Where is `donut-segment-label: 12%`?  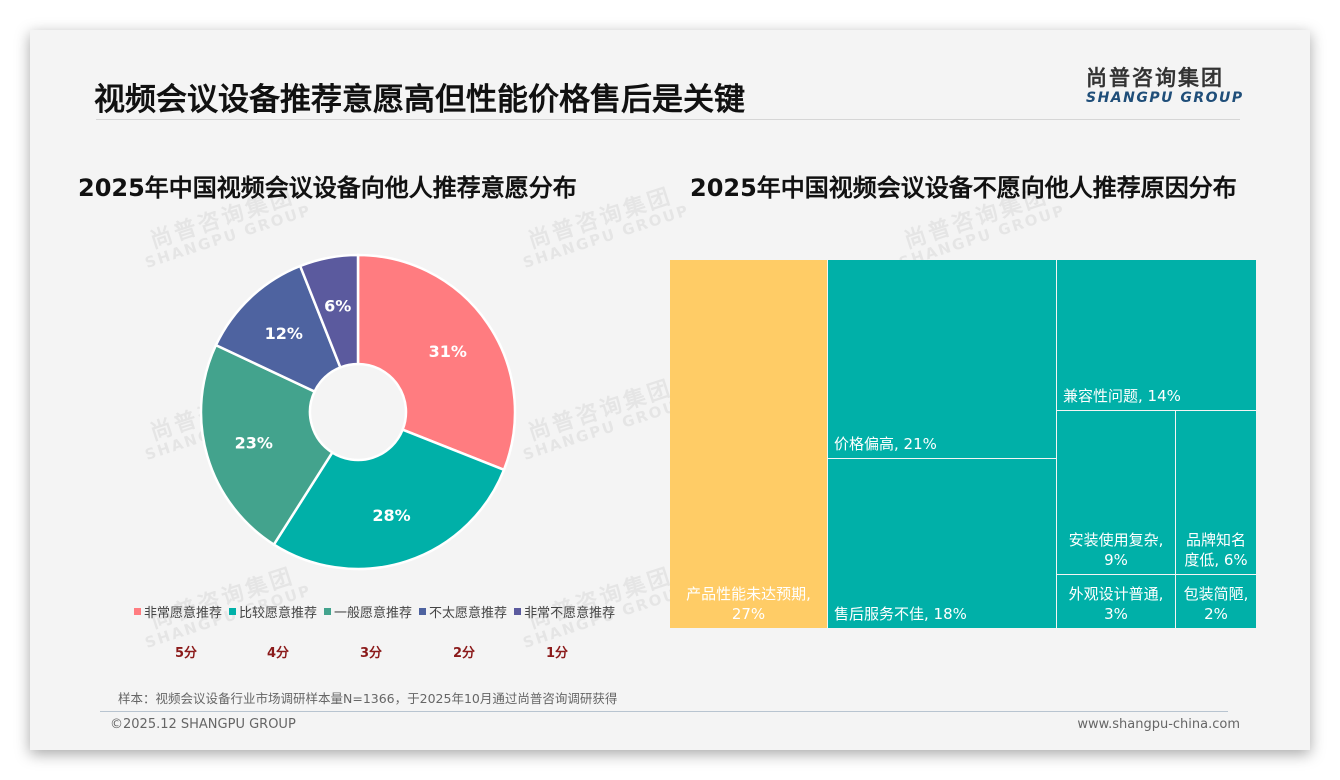 donut-segment-label: 12% is located at coordinates (284, 333).